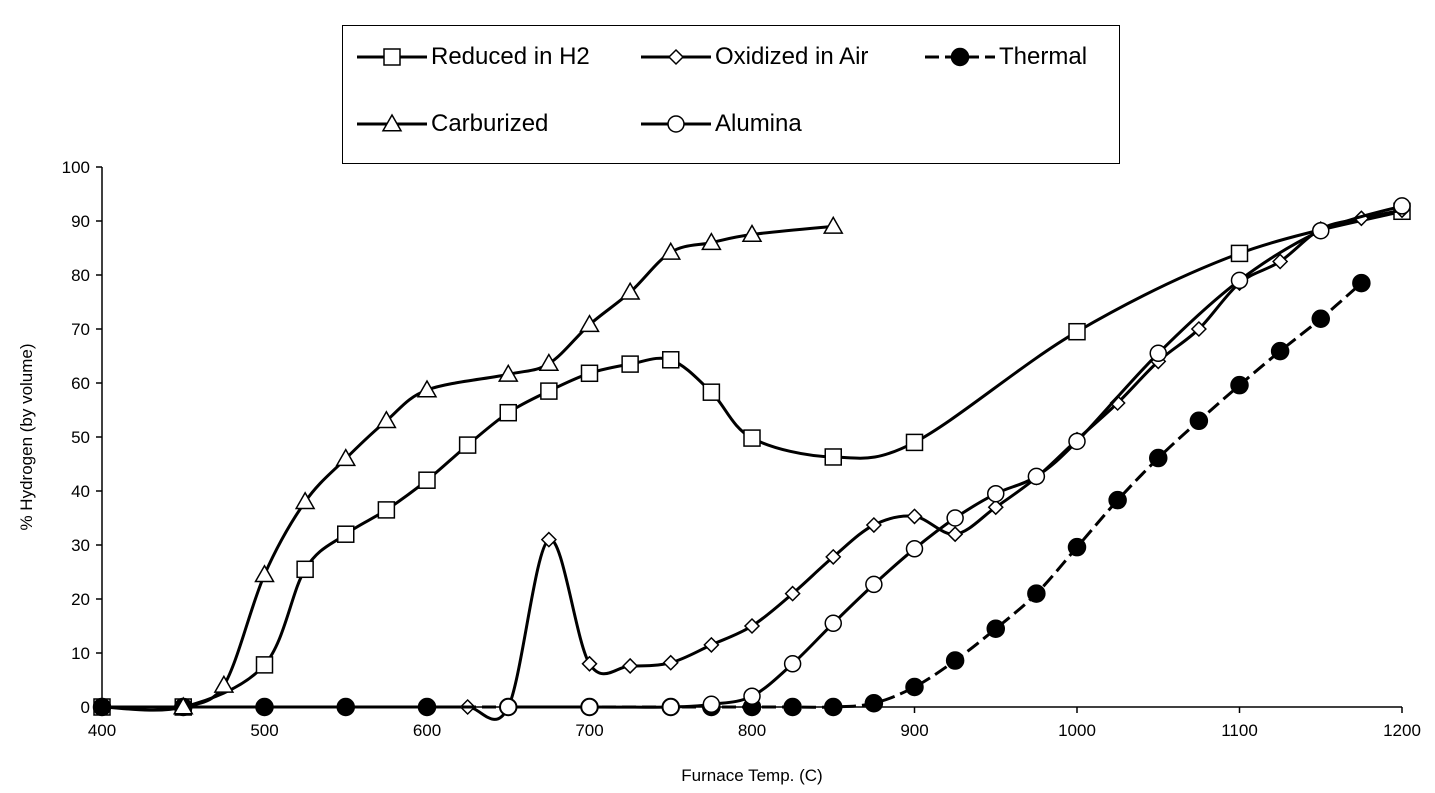 The width and height of the screenshot is (1435, 793). What do you see at coordinates (80, 491) in the screenshot?
I see `y-tick-label: 40` at bounding box center [80, 491].